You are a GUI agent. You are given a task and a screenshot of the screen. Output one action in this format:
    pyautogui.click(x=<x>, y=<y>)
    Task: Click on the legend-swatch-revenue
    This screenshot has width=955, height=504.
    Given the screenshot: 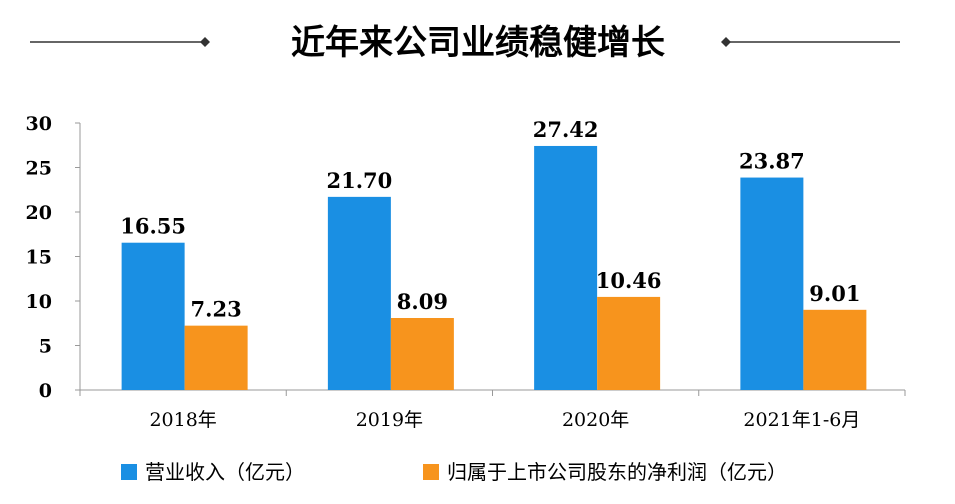 What is the action you would take?
    pyautogui.click(x=129, y=472)
    